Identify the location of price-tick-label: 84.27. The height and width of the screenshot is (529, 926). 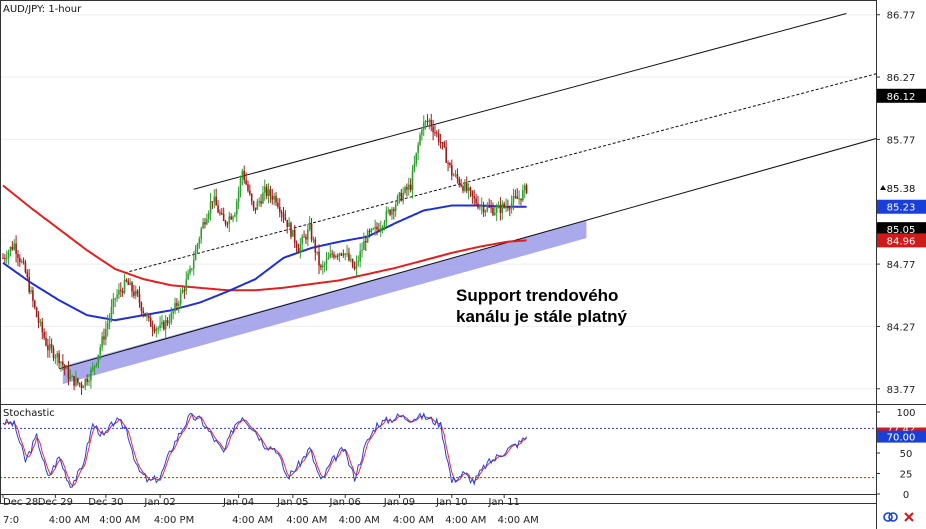
(901, 327).